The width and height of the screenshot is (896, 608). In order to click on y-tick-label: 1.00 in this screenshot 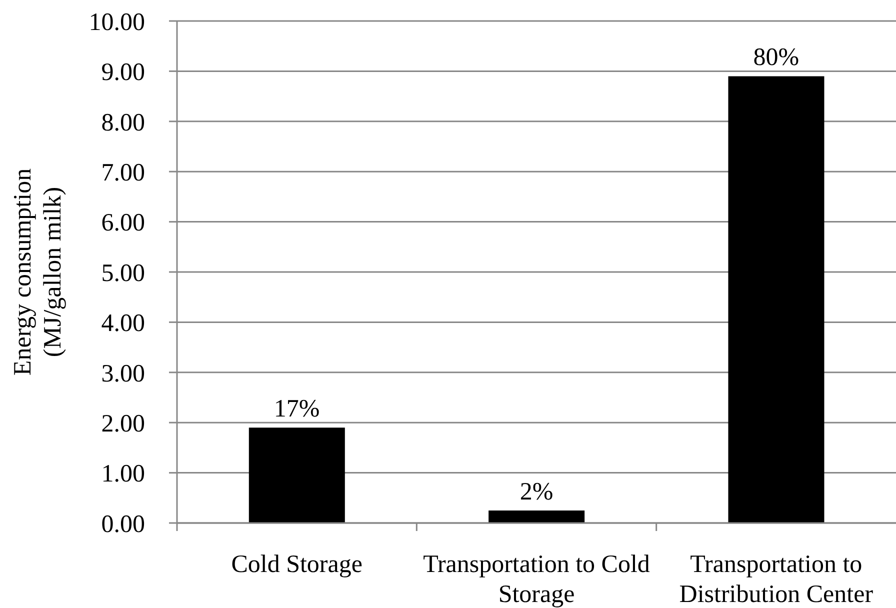, I will do `click(123, 474)`.